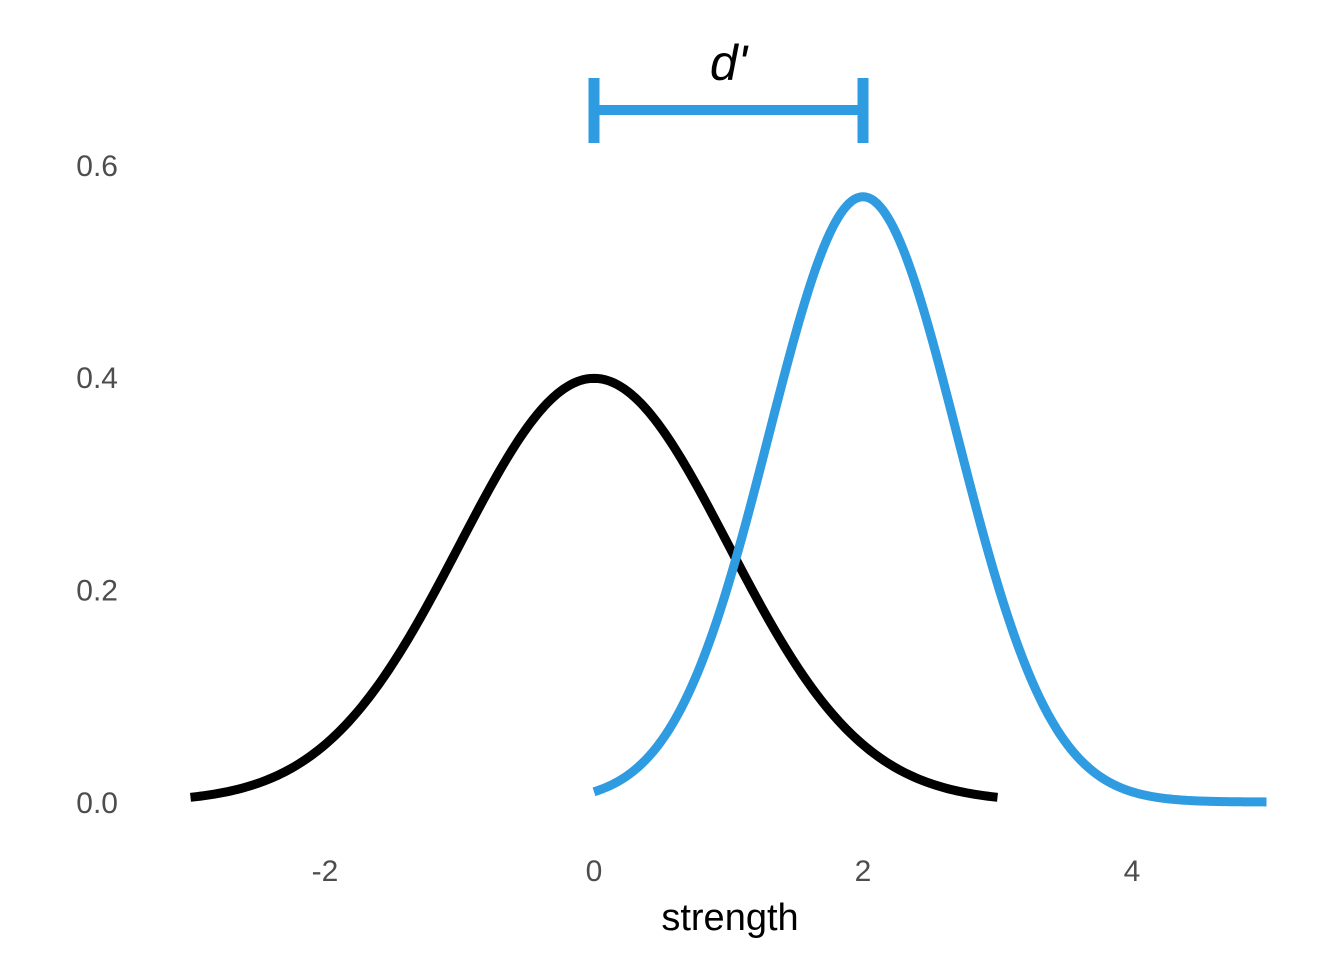 The width and height of the screenshot is (1344, 960). What do you see at coordinates (97, 378) in the screenshot?
I see `y-tick-label: 0.4` at bounding box center [97, 378].